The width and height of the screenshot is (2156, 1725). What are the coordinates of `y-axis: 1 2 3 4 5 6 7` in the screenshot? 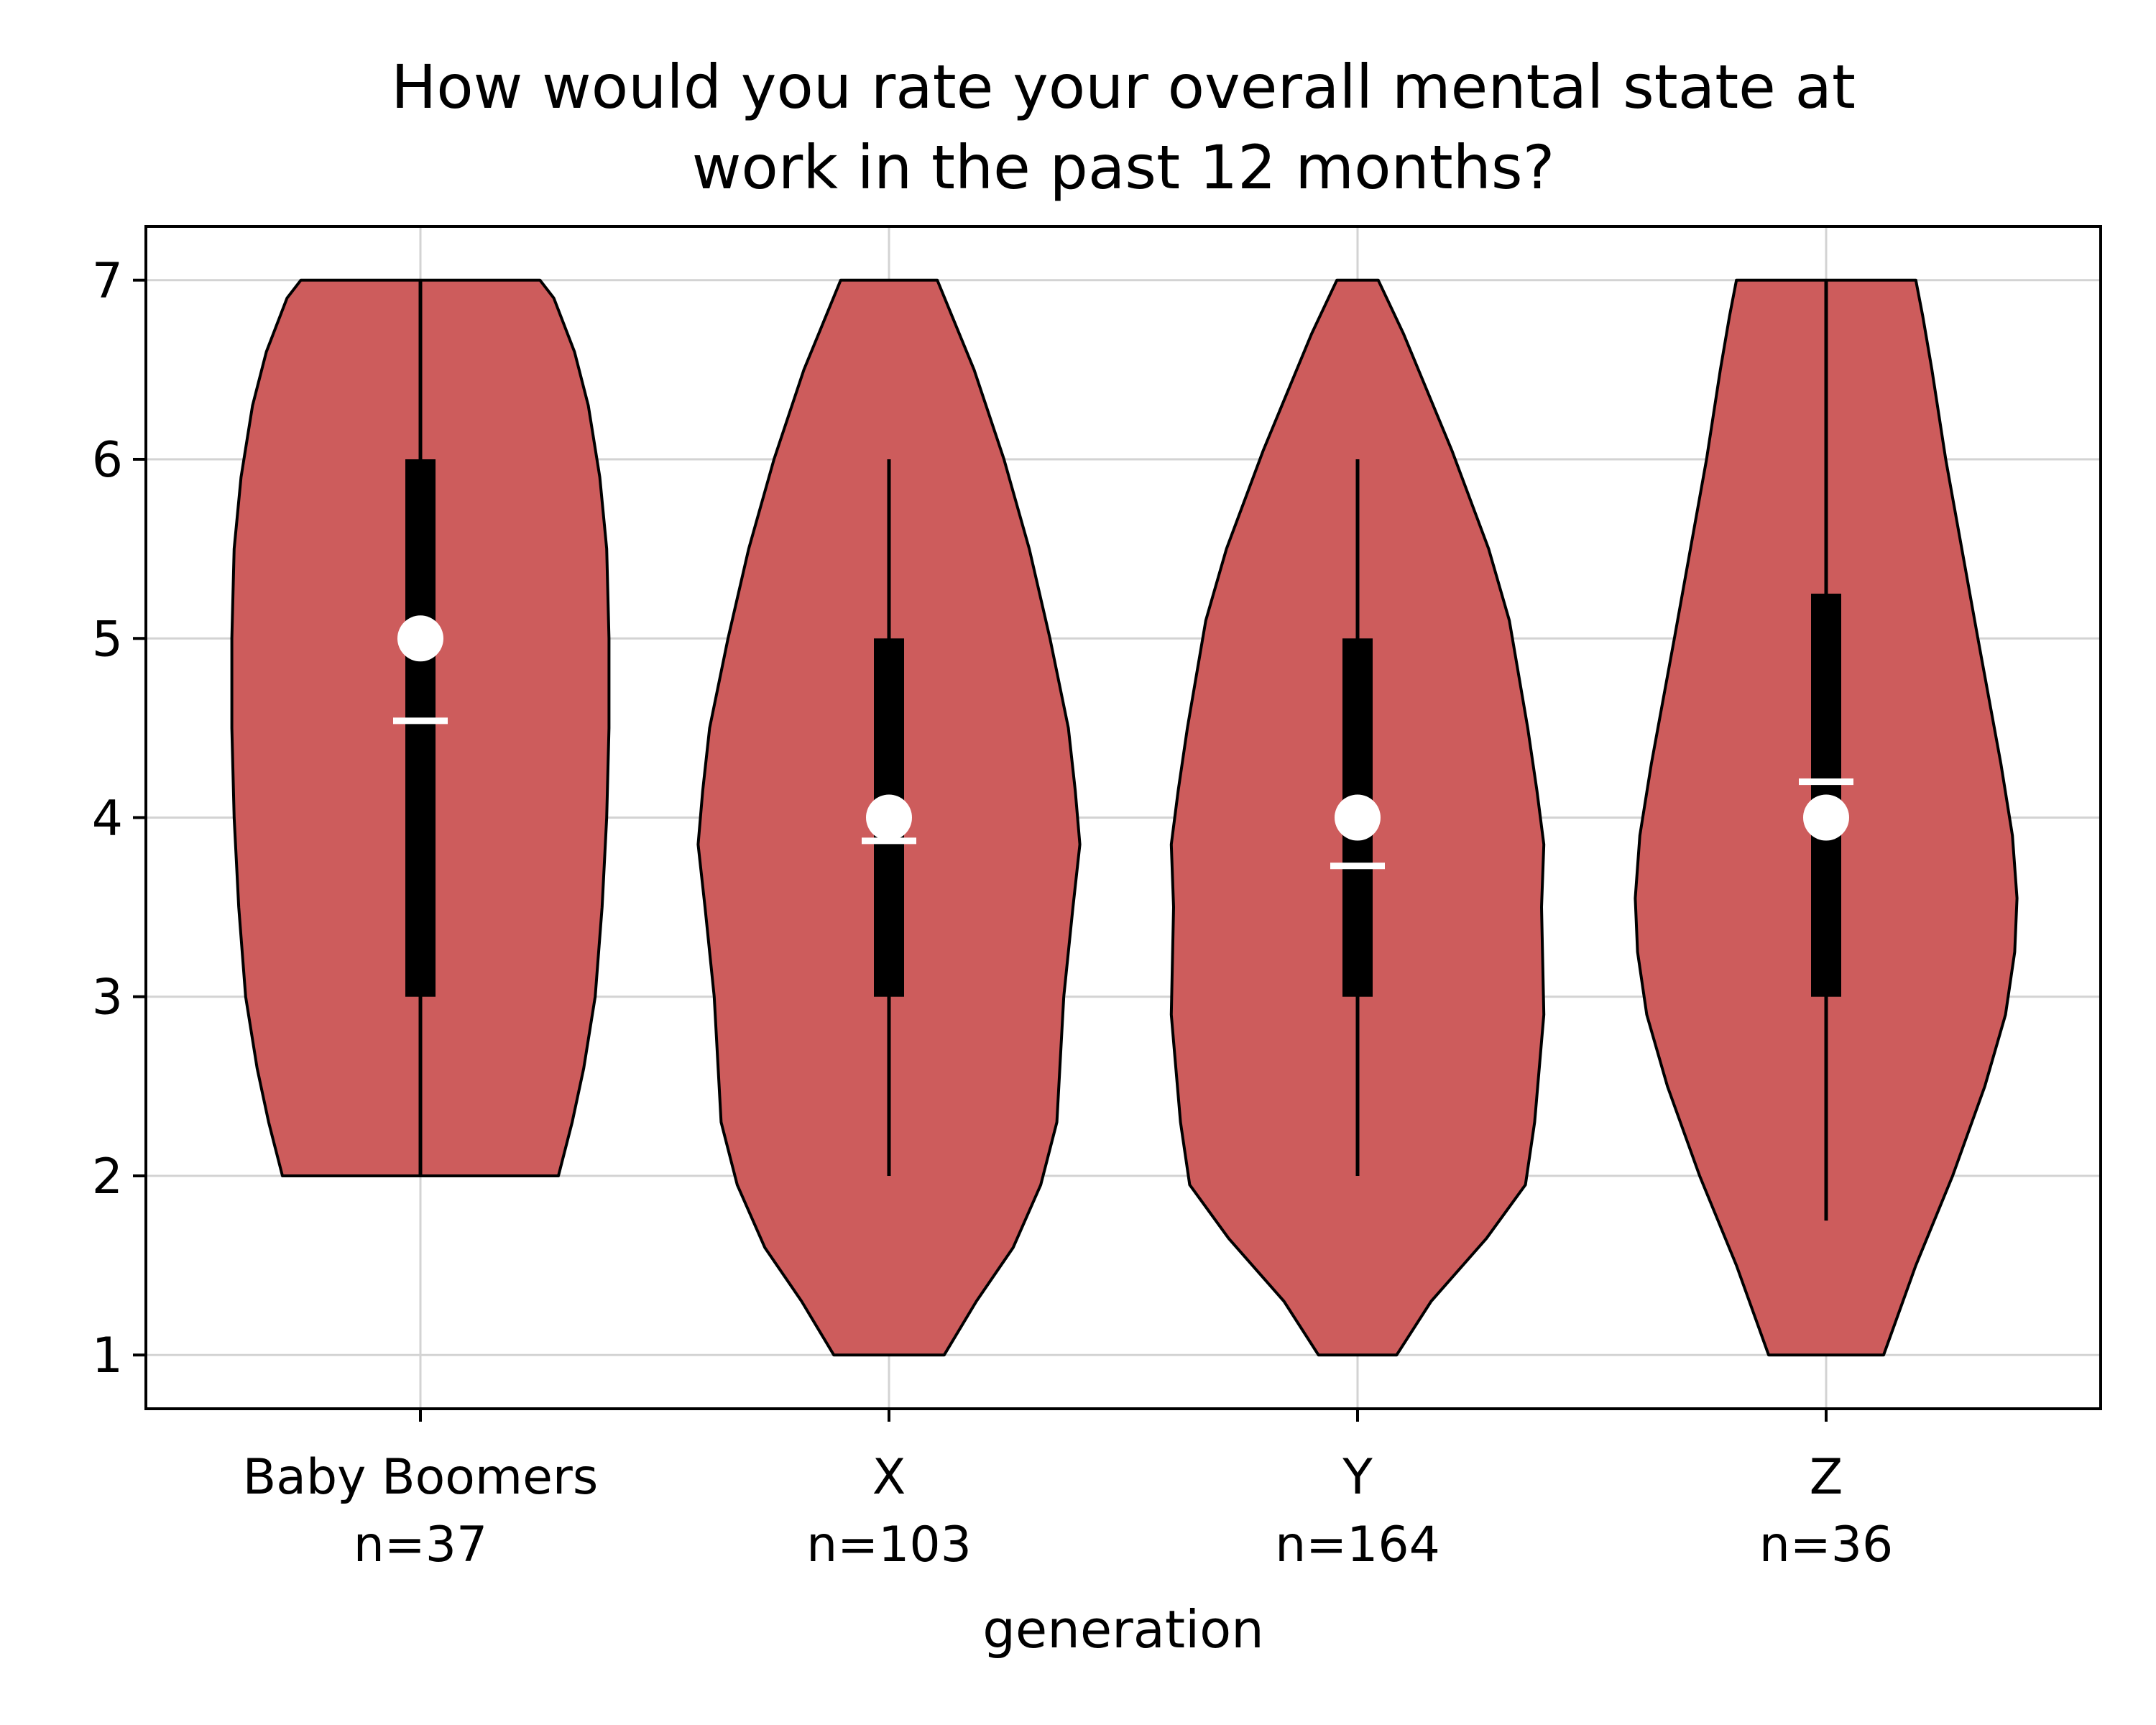 It's located at (119, 818).